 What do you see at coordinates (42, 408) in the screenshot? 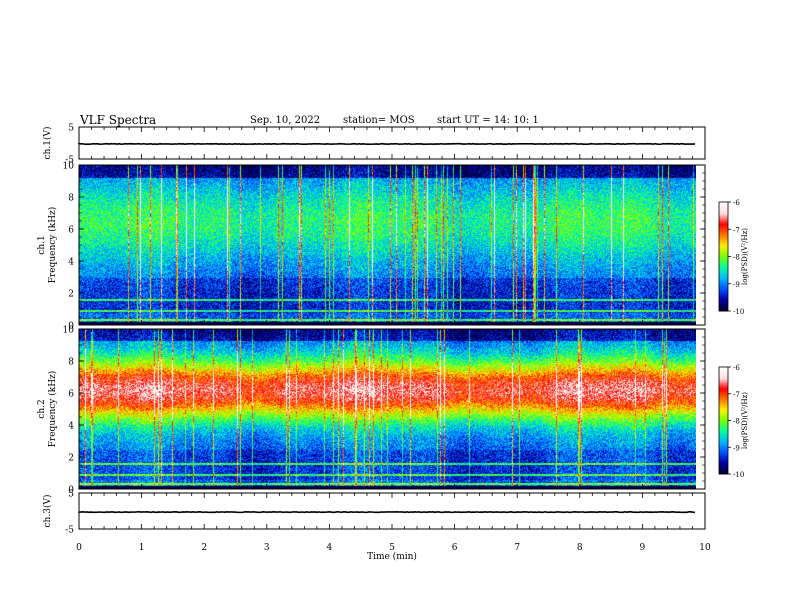
I see `y-axis-label: ch.2` at bounding box center [42, 408].